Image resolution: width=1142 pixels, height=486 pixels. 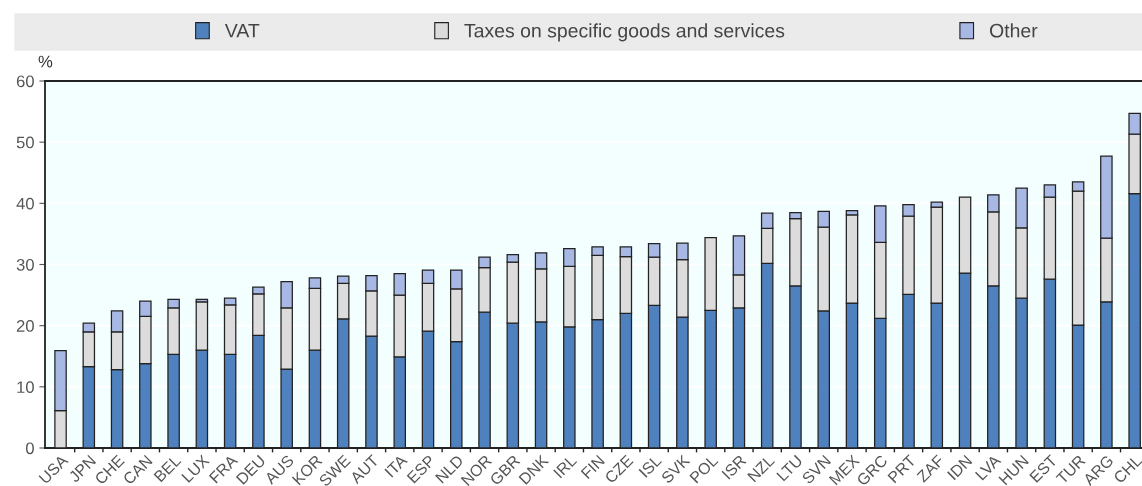 What do you see at coordinates (25, 387) in the screenshot?
I see `y-tick-label: 10` at bounding box center [25, 387].